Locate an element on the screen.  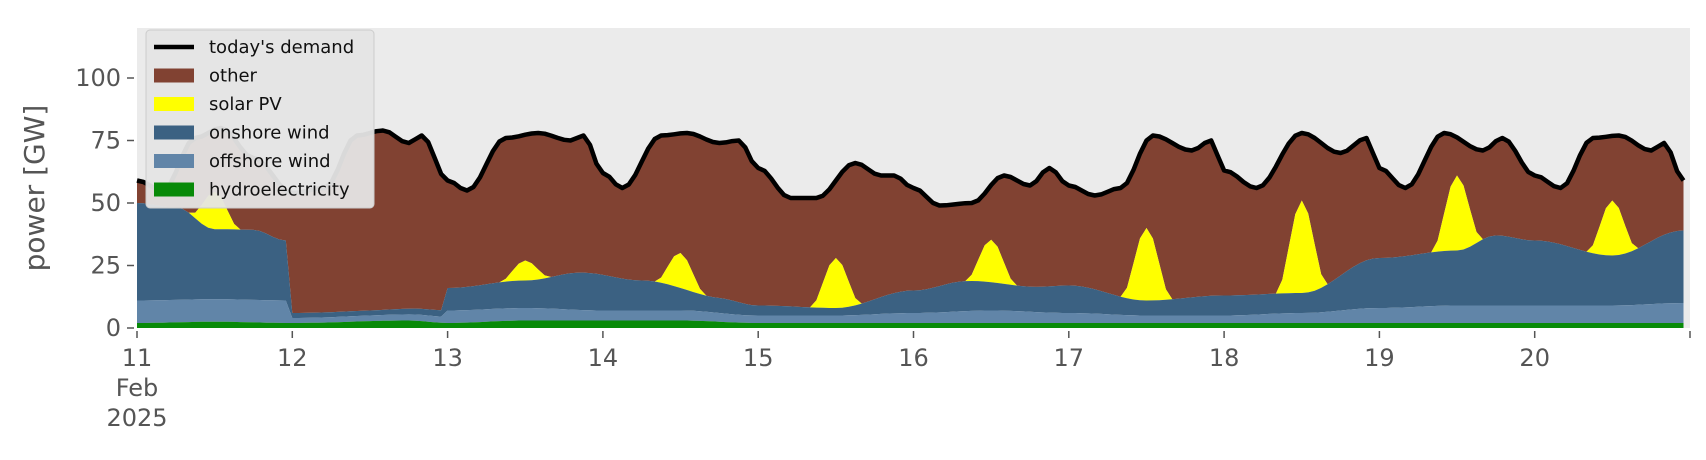
y-tick-label-0: 0 is located at coordinates (113, 328).